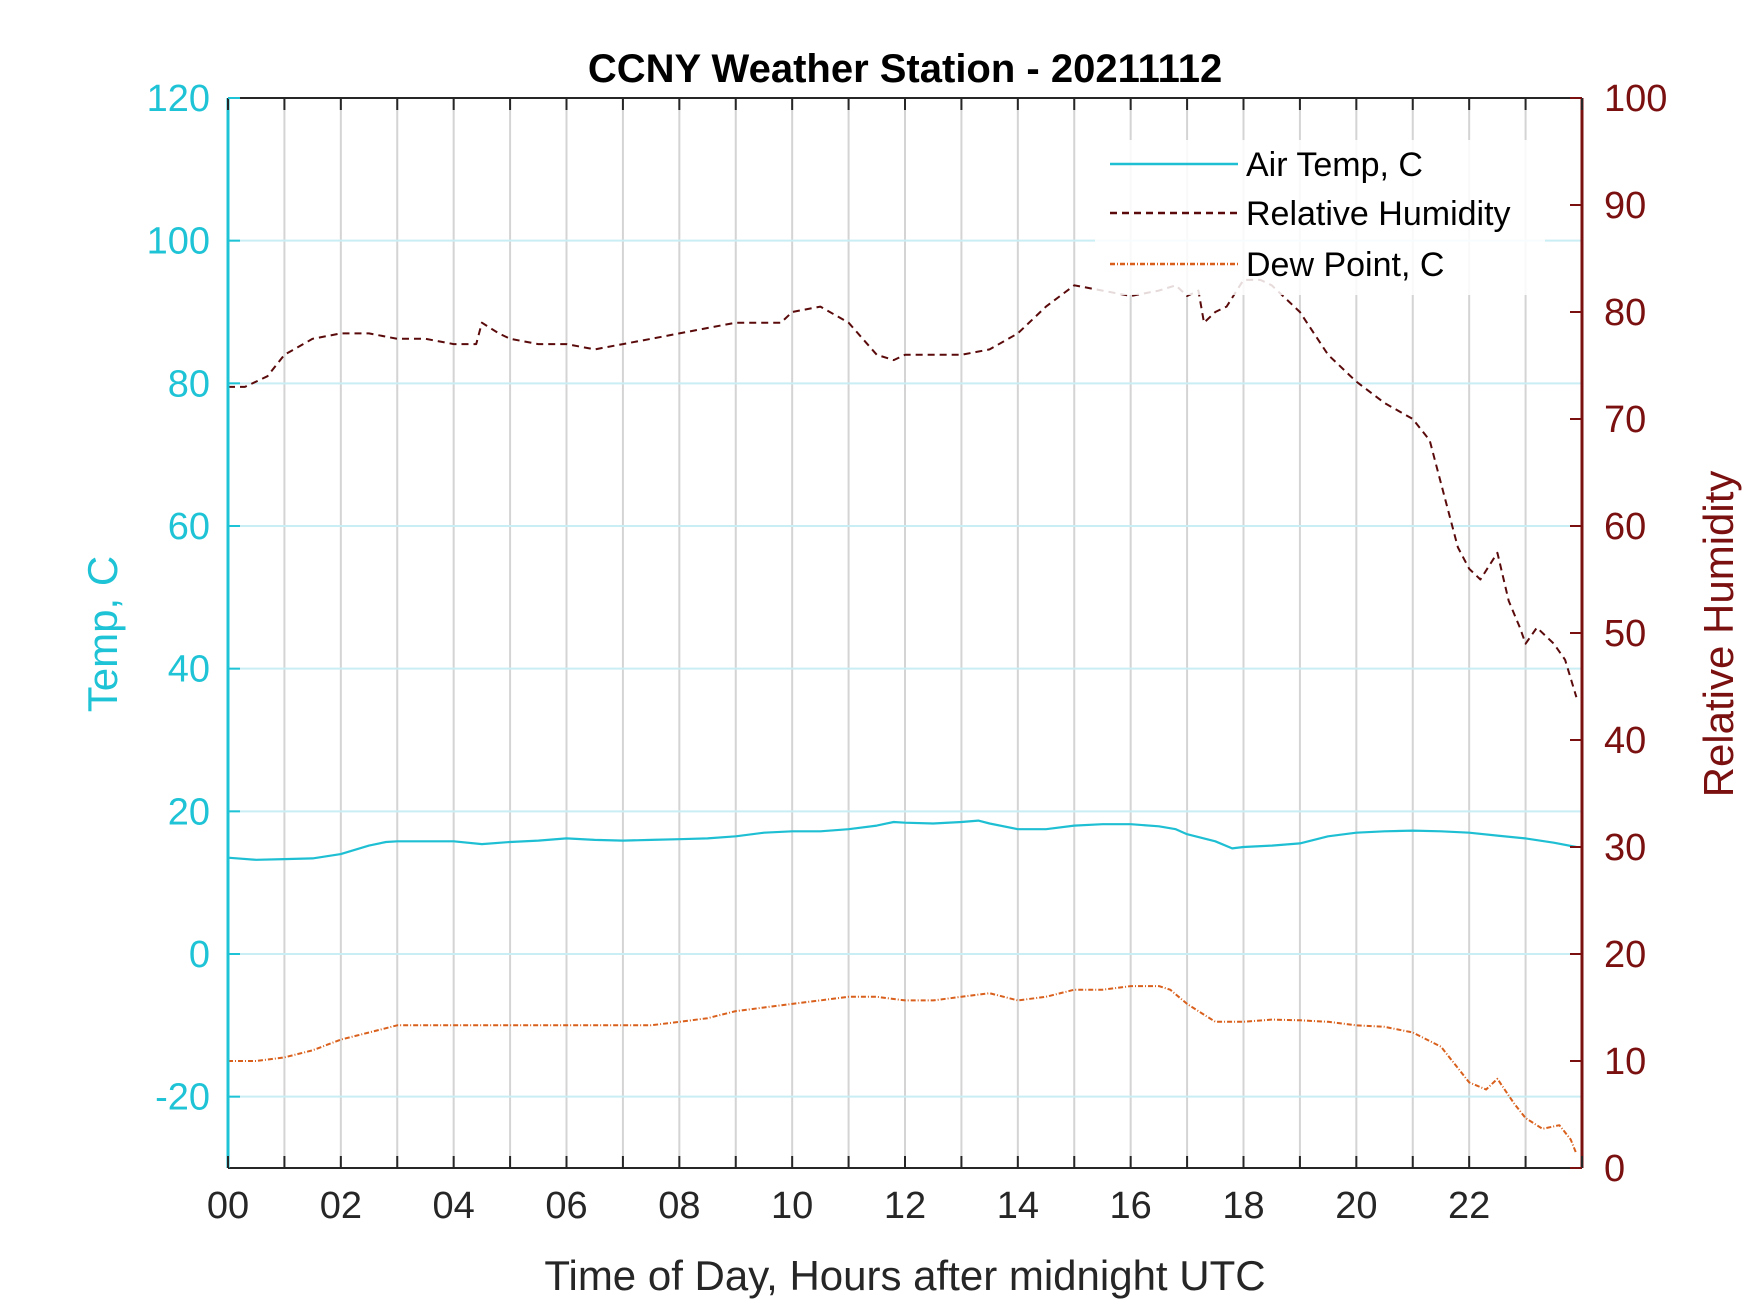  What do you see at coordinates (1625, 527) in the screenshot?
I see `right-y-tick-label: 60` at bounding box center [1625, 527].